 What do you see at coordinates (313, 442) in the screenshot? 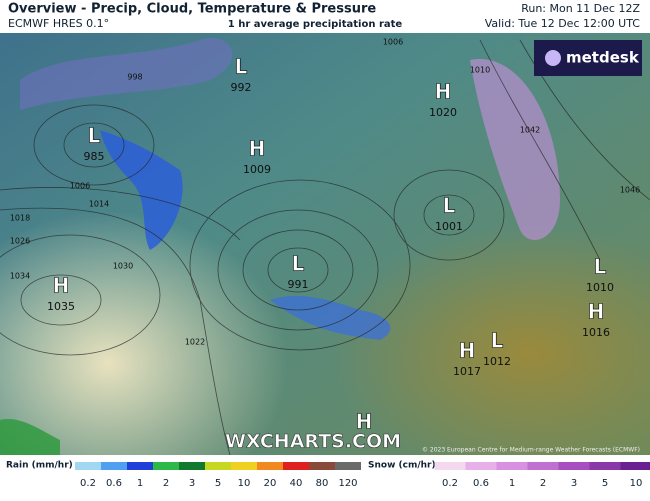
I see `watermark: WXCHARTS.COM` at bounding box center [313, 442].